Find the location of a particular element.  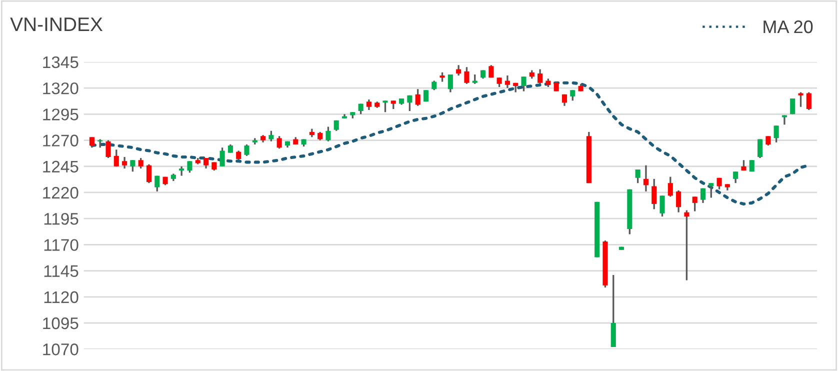

chart-title: VN-INDEX is located at coordinates (56, 24).